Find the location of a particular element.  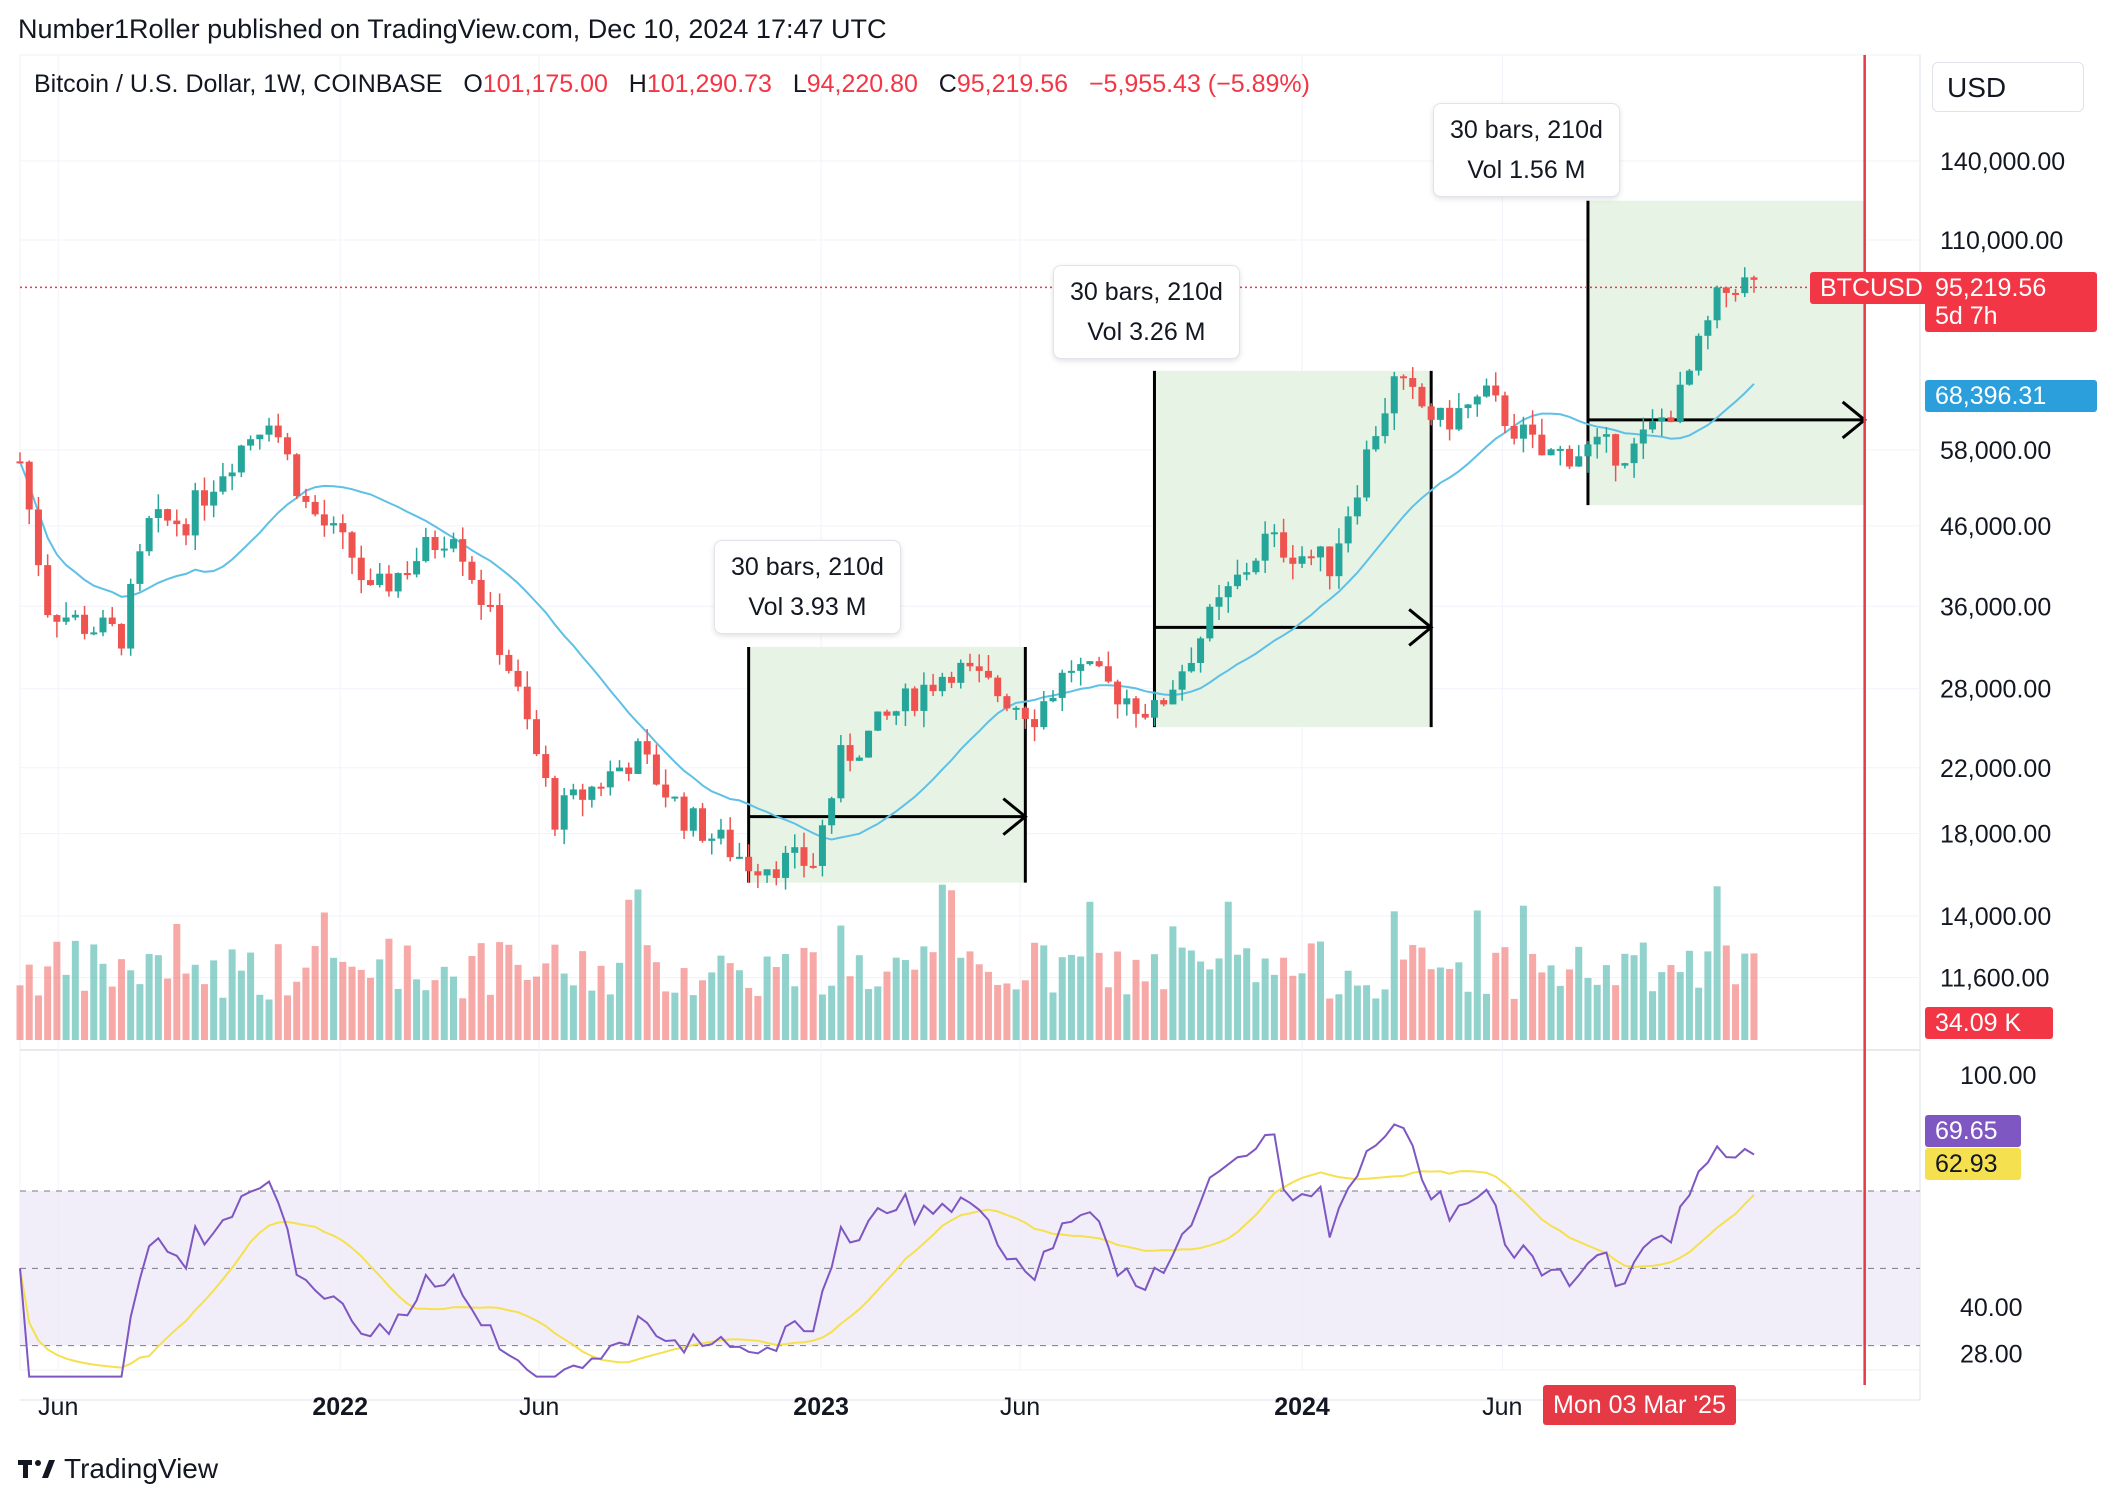

rsi-ma-line is located at coordinates (887, 1269).